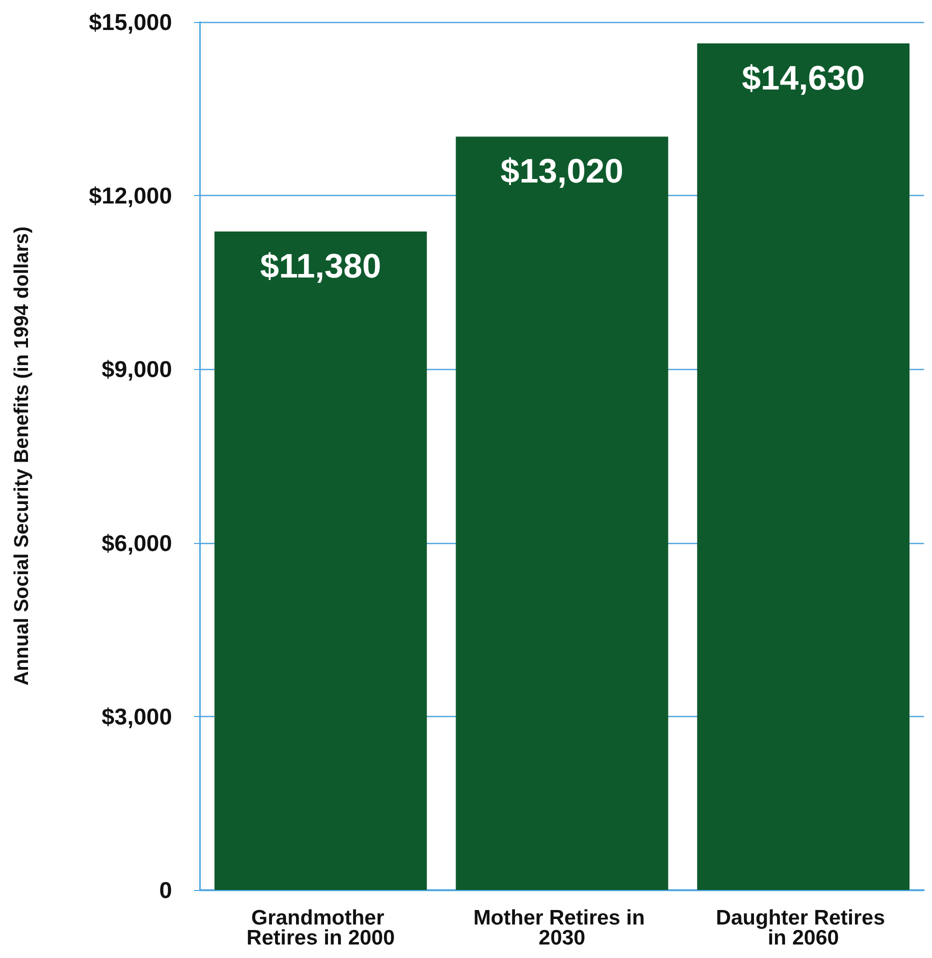  Describe the element at coordinates (130, 195) in the screenshot. I see `y-tick-label: $12,000` at that location.